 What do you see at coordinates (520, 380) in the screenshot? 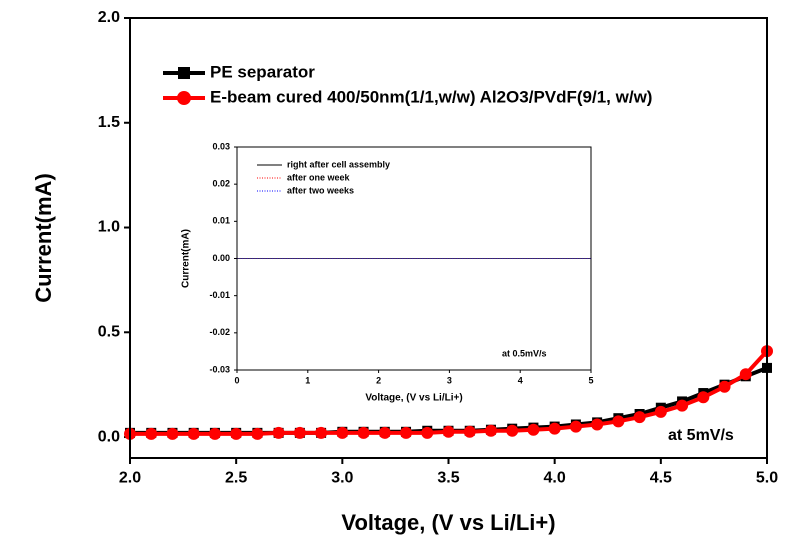
I see `x-tick-label: 4` at bounding box center [520, 380].